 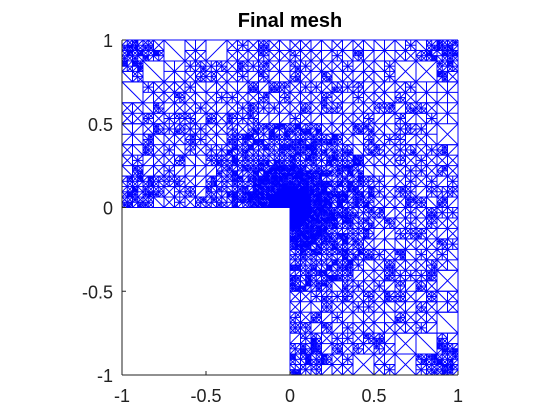 What do you see at coordinates (290, 21) in the screenshot?
I see `figure-title: Final mesh` at bounding box center [290, 21].